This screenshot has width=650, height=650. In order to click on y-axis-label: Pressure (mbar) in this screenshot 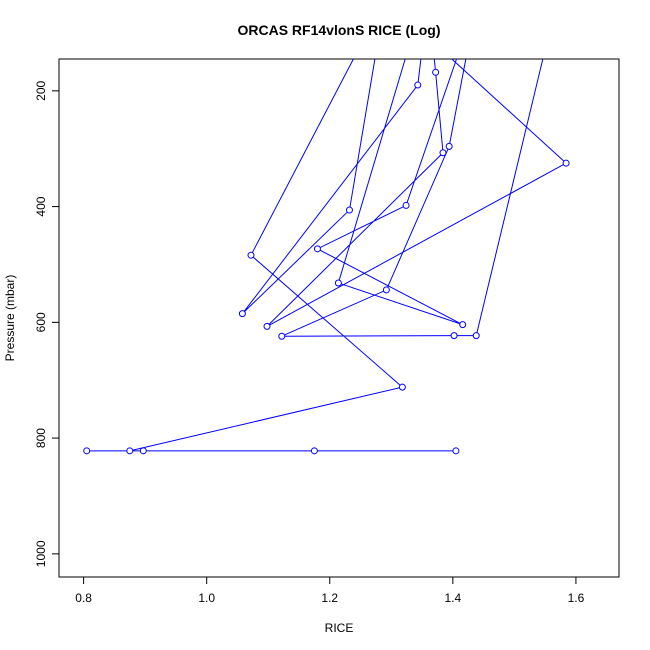, I will do `click(10, 318)`.